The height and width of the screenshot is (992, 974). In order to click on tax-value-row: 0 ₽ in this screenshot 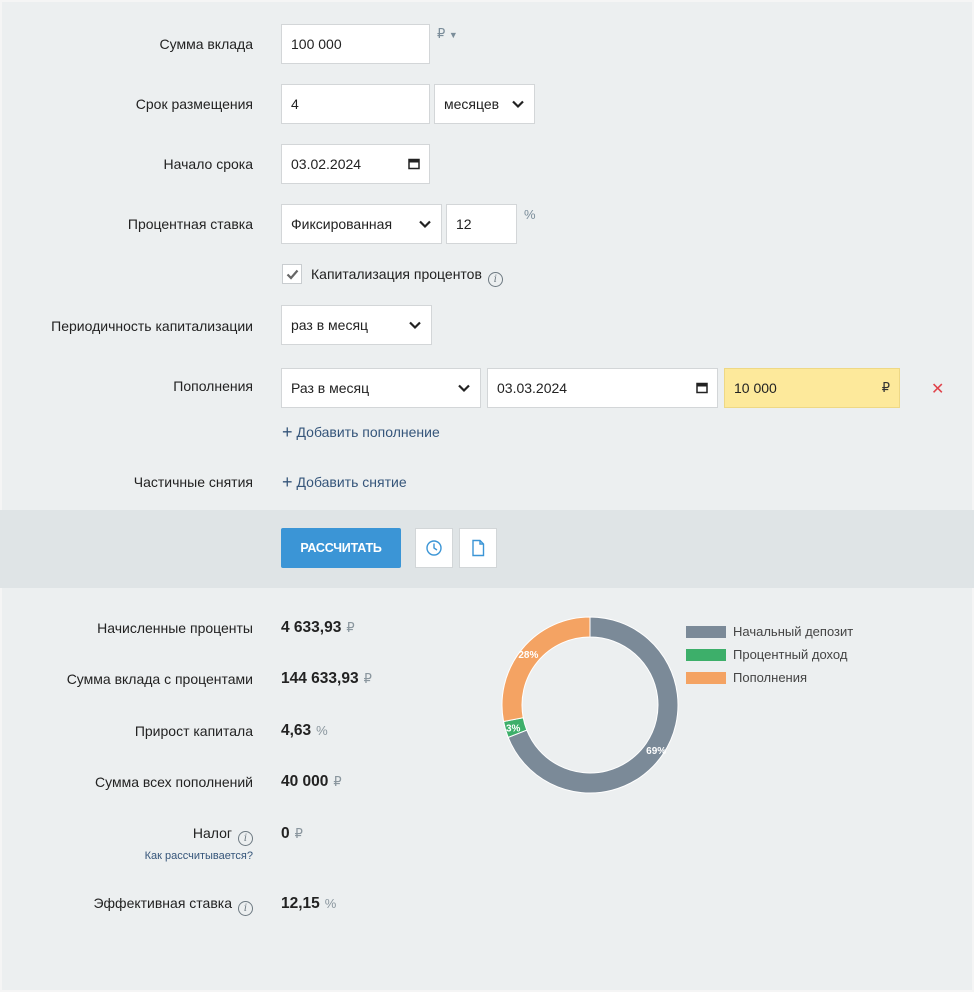, I will do `click(292, 834)`.